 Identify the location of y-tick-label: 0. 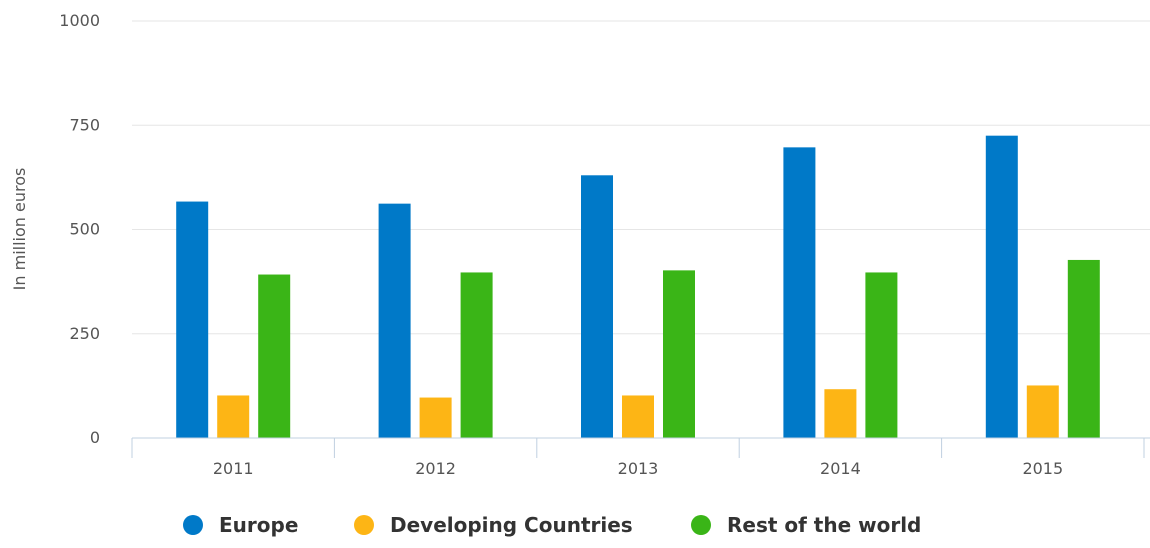
(95, 437).